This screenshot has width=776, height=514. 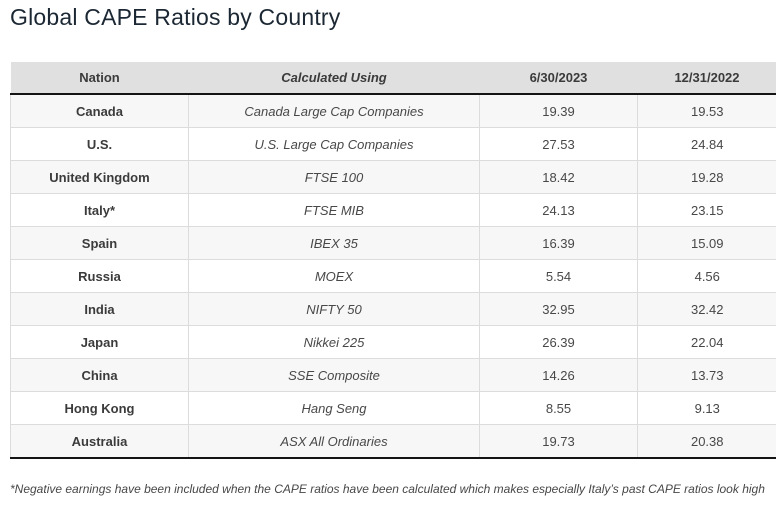 I want to click on value-2022-cell: 19.53, so click(x=706, y=111).